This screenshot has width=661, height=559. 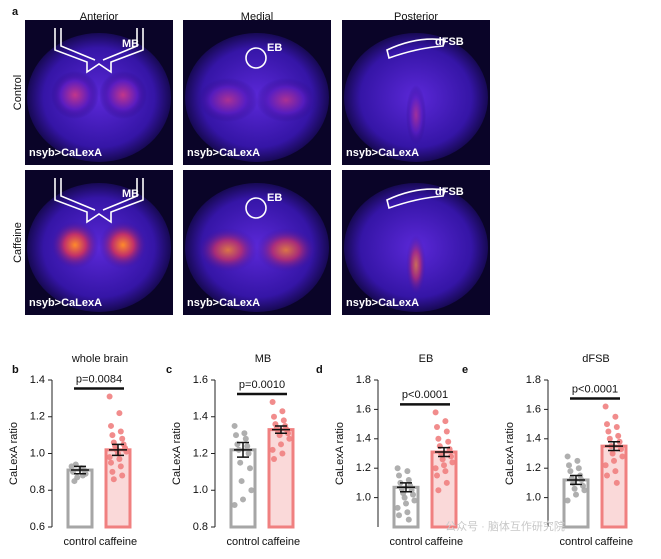 I want to click on chart-title: whole brain, so click(x=99, y=359).